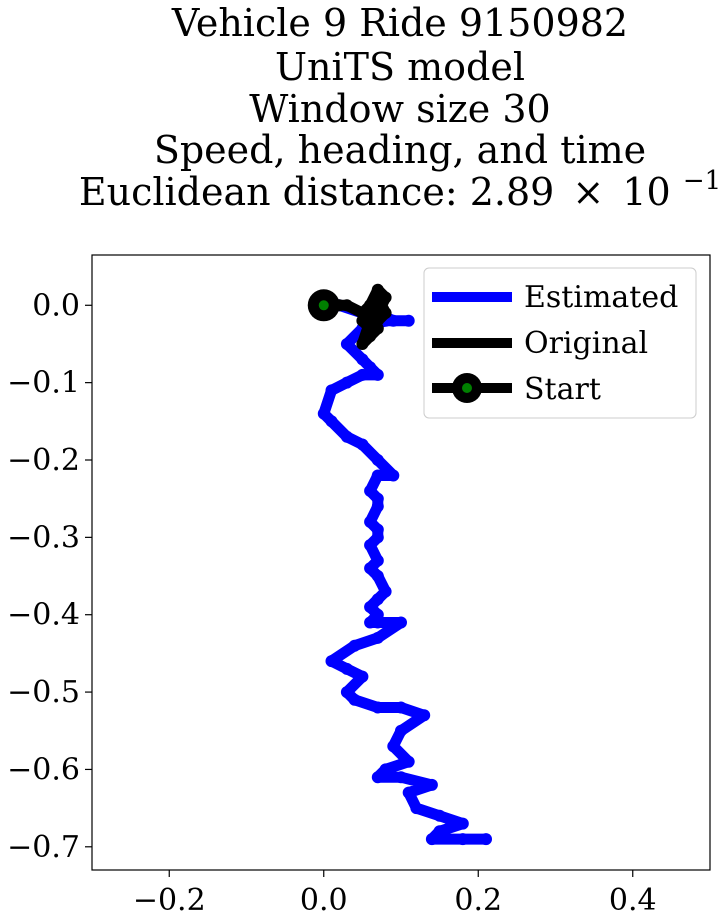  What do you see at coordinates (323, 305) in the screenshot?
I see `start-marker-center` at bounding box center [323, 305].